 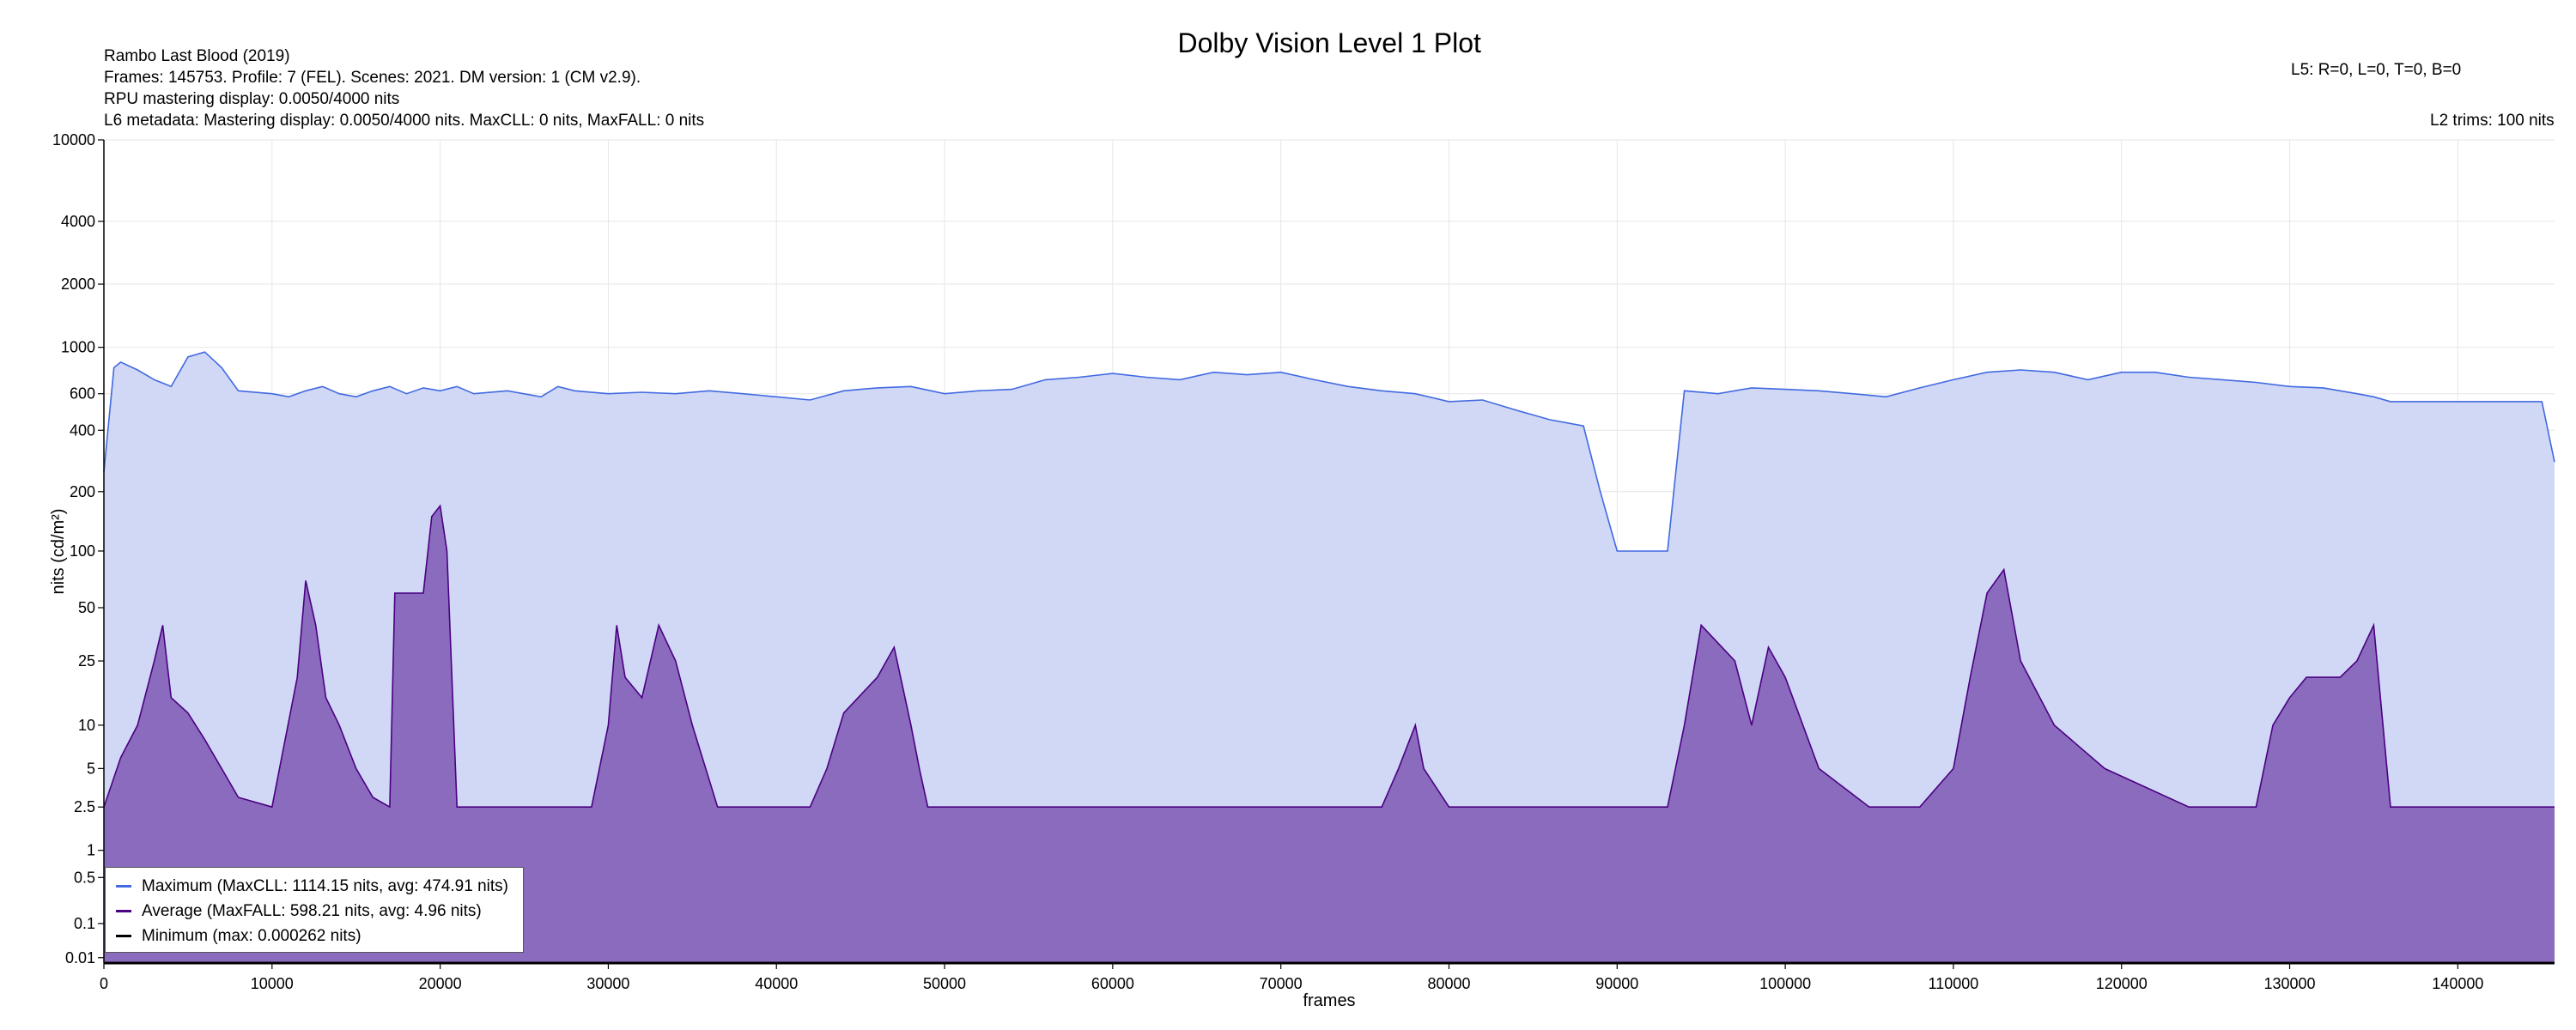 What do you see at coordinates (85, 806) in the screenshot?
I see `y-tick-label: 2.5` at bounding box center [85, 806].